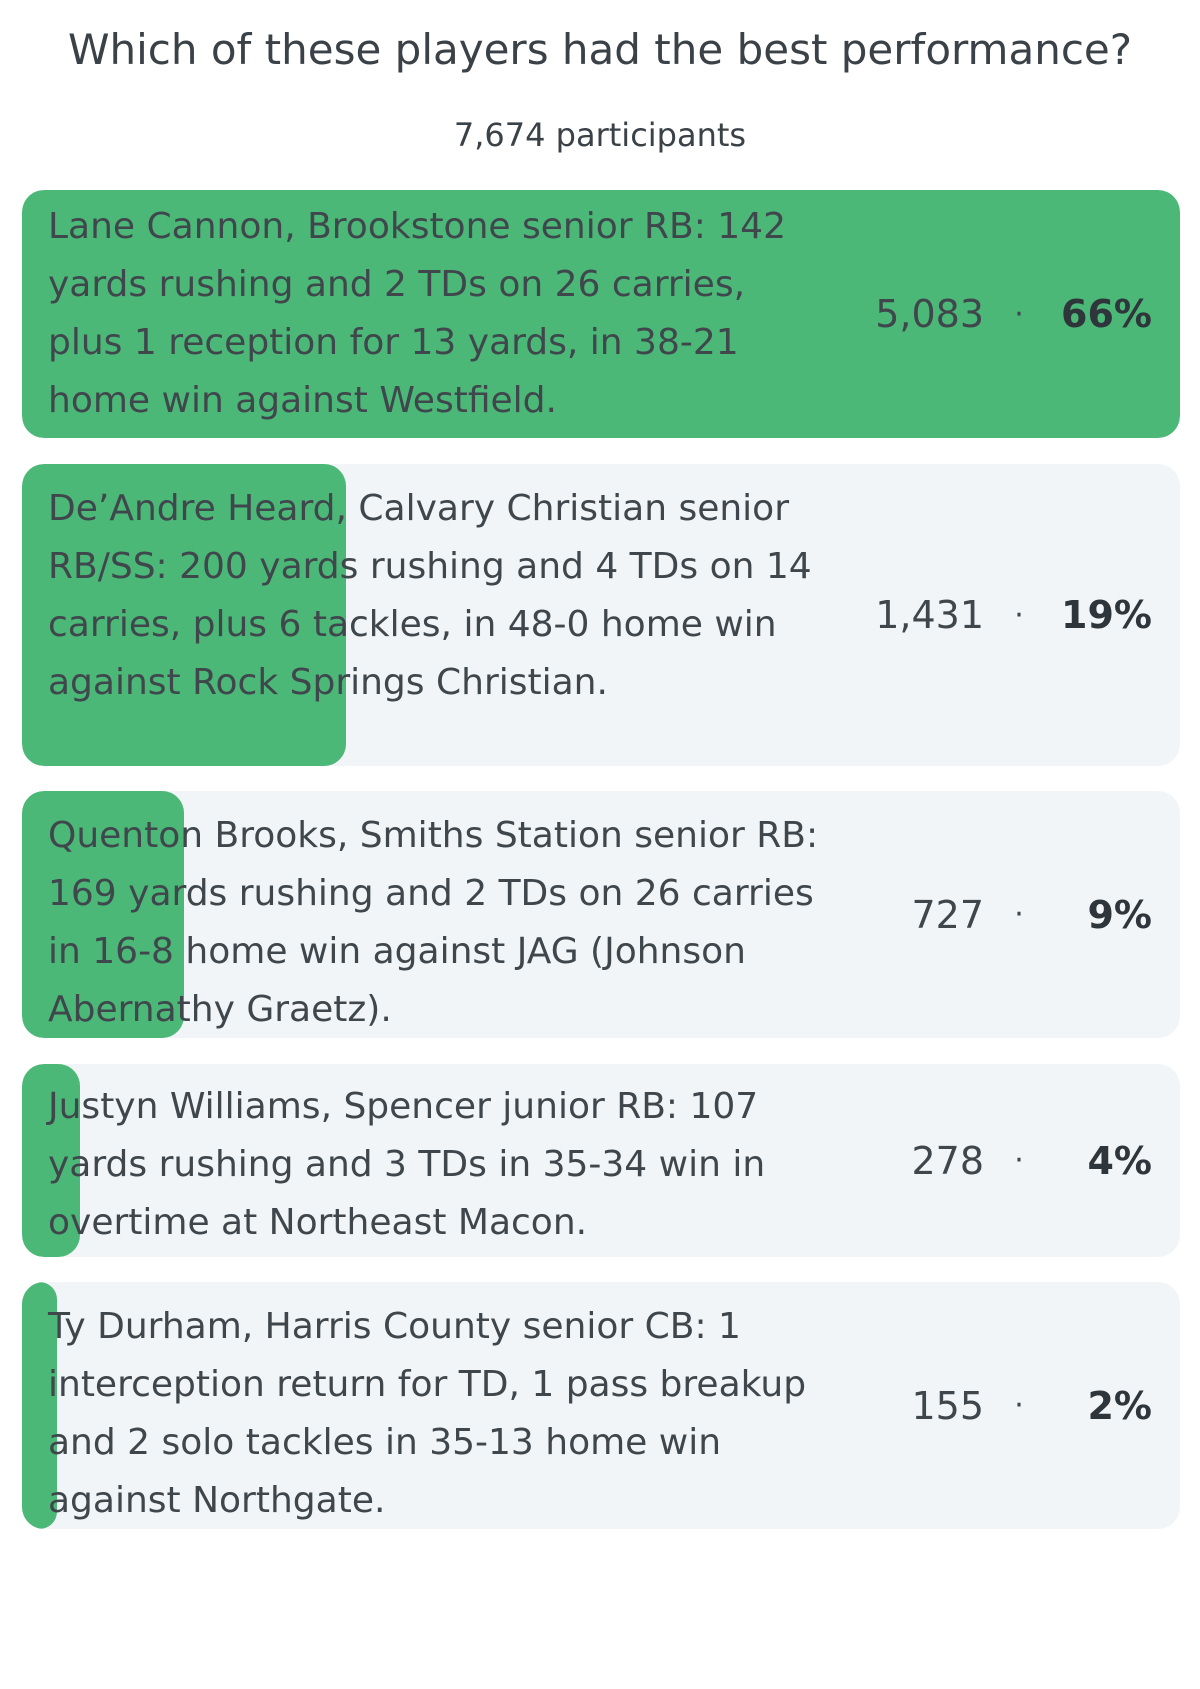 The width and height of the screenshot is (1200, 1689). Describe the element at coordinates (947, 1405) in the screenshot. I see `vote-count: 155` at that location.